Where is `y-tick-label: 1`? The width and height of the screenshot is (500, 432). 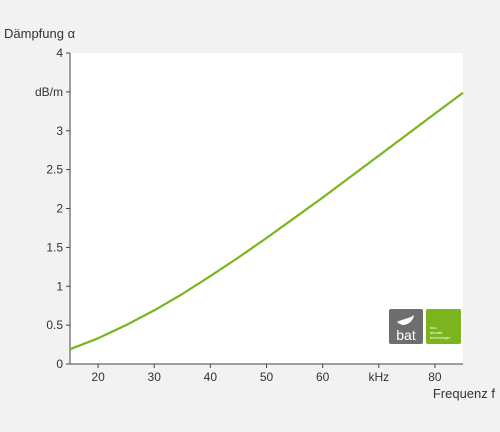 y-tick-label: 1 is located at coordinates (59, 286).